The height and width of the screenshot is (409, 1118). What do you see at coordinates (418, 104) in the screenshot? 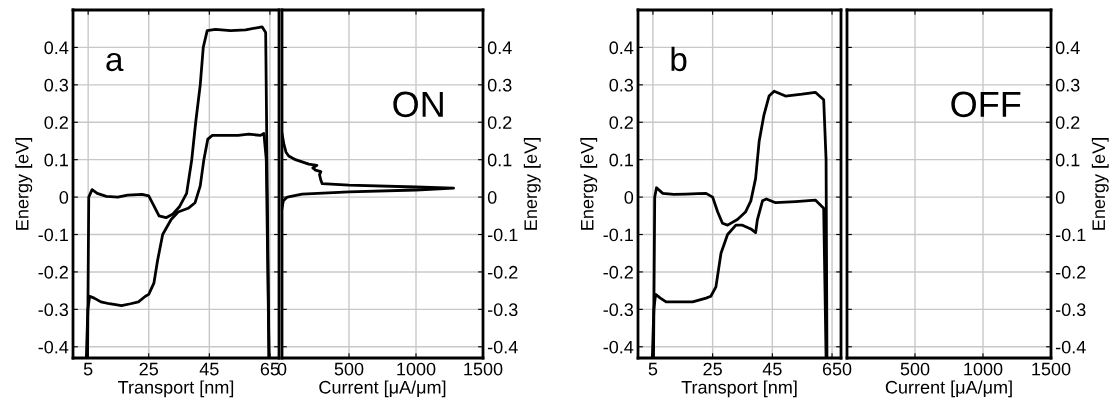
I see `annotation: ON` at bounding box center [418, 104].